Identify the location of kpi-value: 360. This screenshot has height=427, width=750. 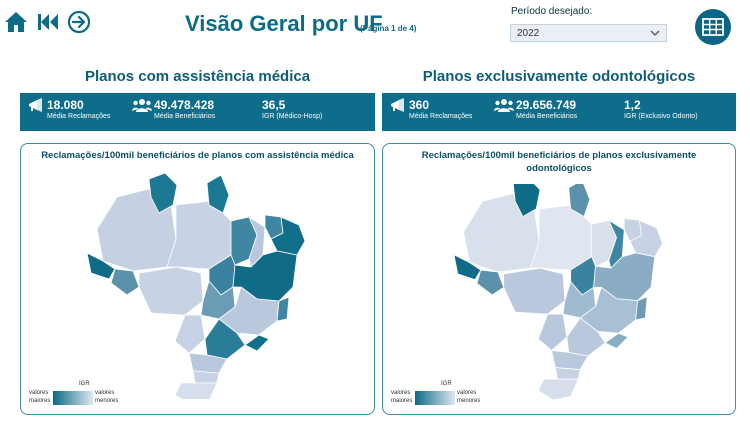
(419, 105).